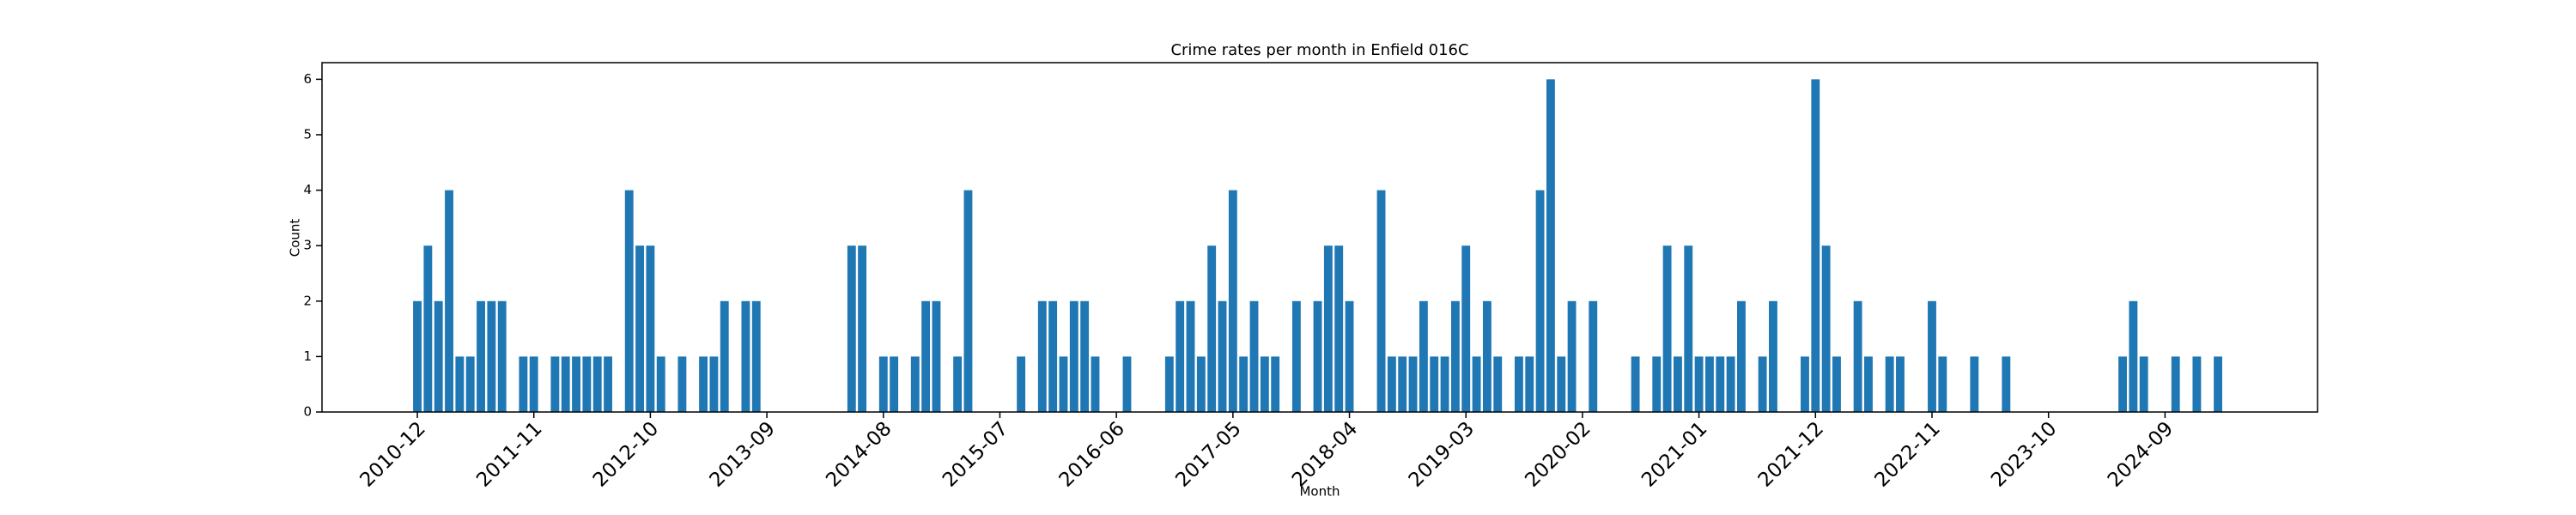 This screenshot has height=515, width=2576. I want to click on x-tick-label: 2015-07, so click(976, 454).